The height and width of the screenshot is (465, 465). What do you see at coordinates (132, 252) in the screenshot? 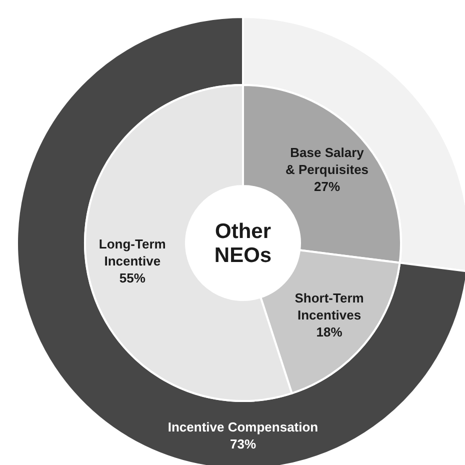
I see `slice-label: Long-Term Incentive` at bounding box center [132, 252].